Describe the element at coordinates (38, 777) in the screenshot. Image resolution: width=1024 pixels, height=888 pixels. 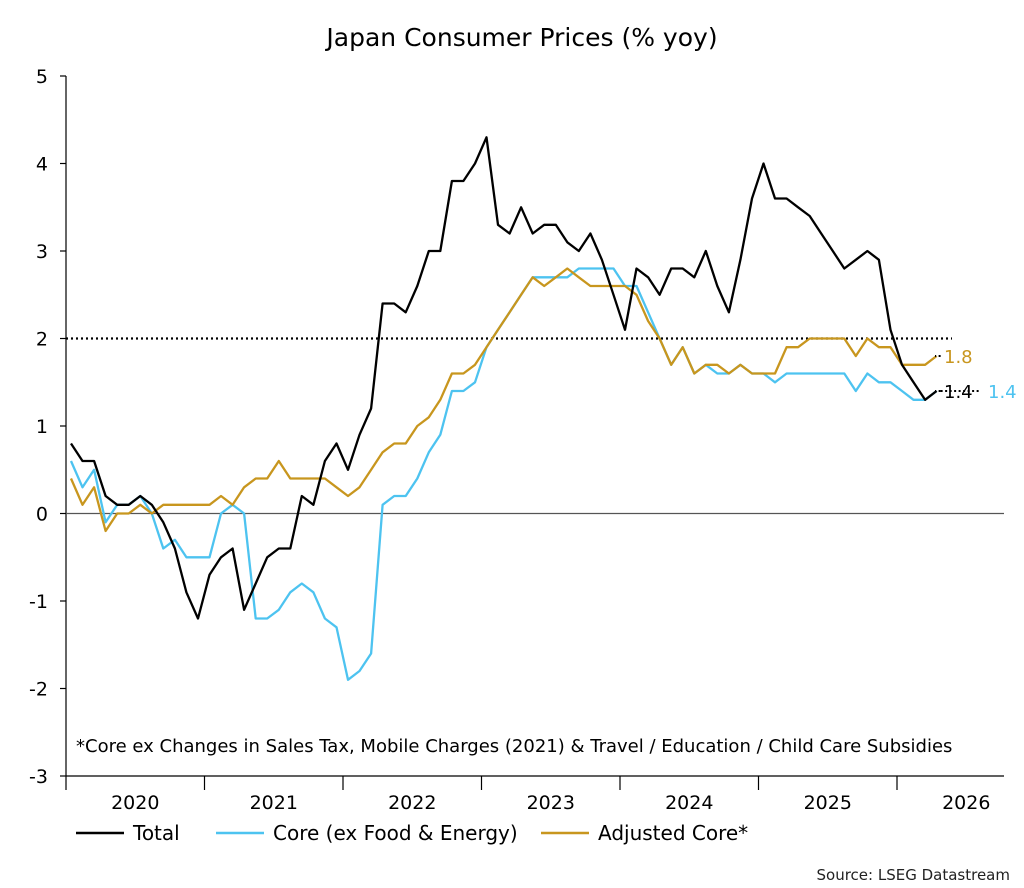
I see `y-tick-label: -3` at that location.